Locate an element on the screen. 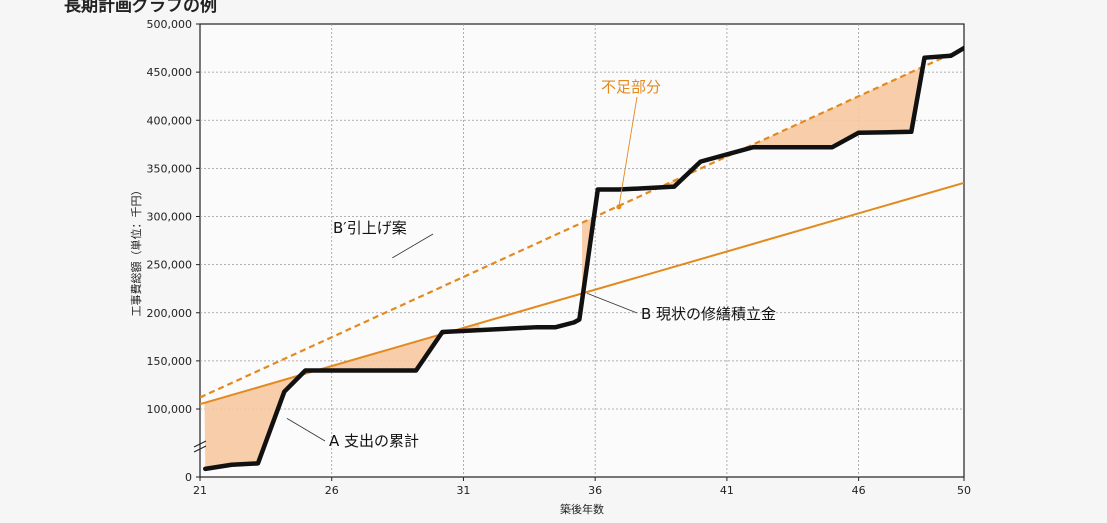 The image size is (1107, 523). ytick-label: 200,000 is located at coordinates (170, 313).